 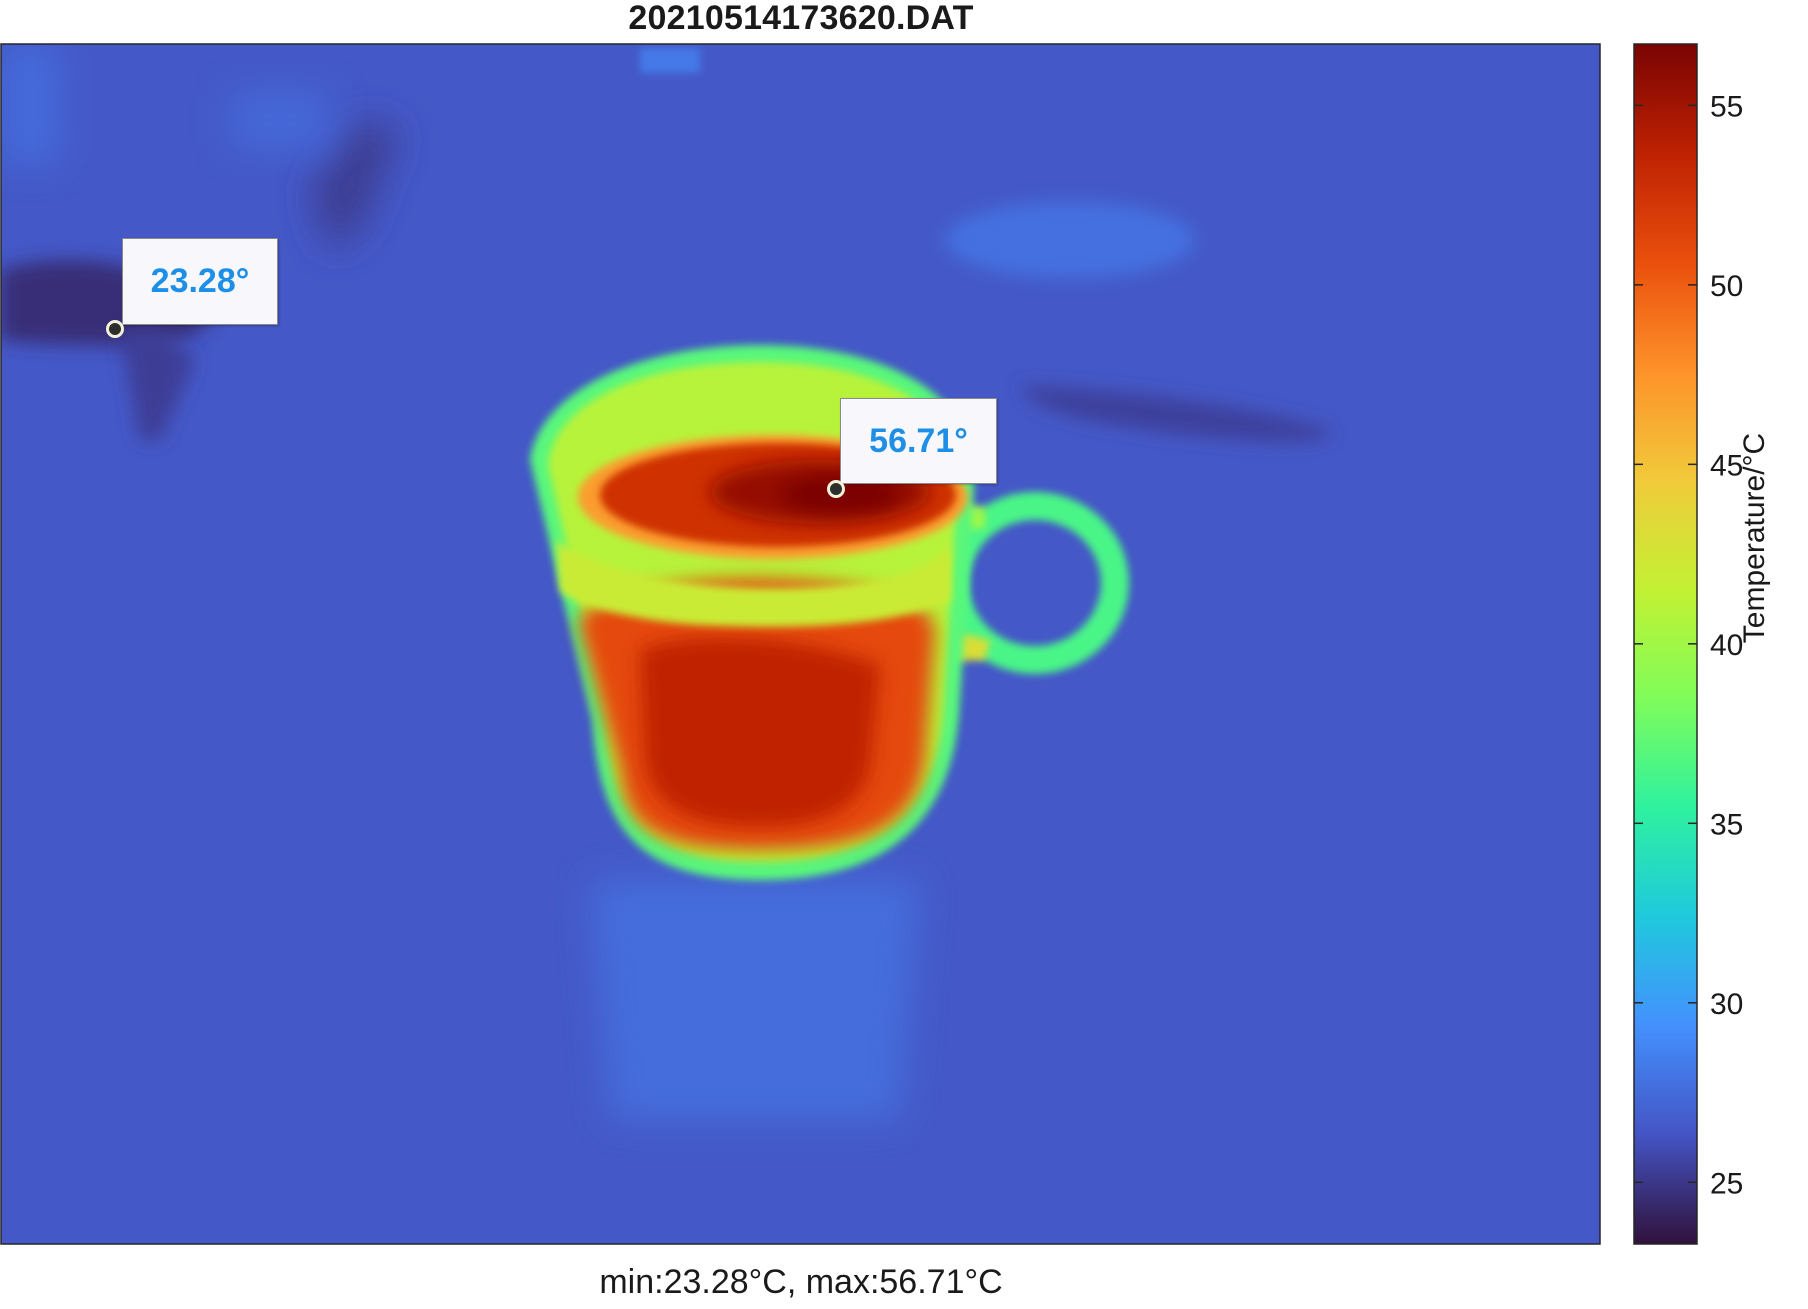 I want to click on cold-streak-left, so click(x=157, y=385).